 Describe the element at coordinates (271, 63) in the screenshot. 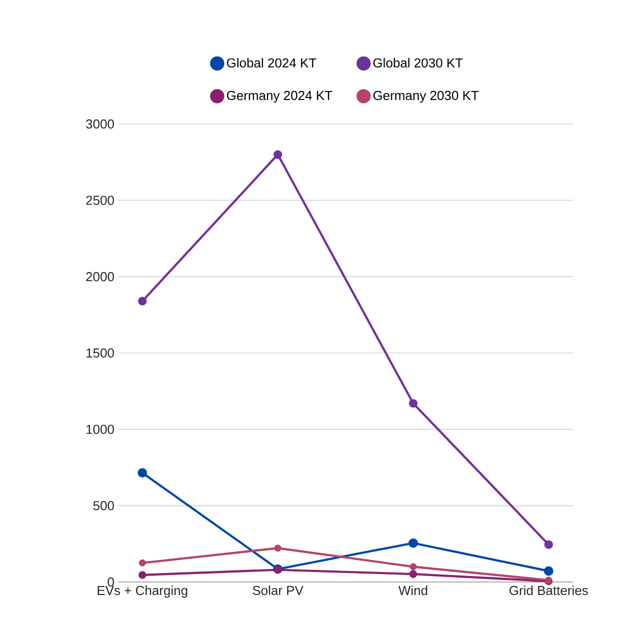

I see `legend-label: Global 2024 KT` at that location.